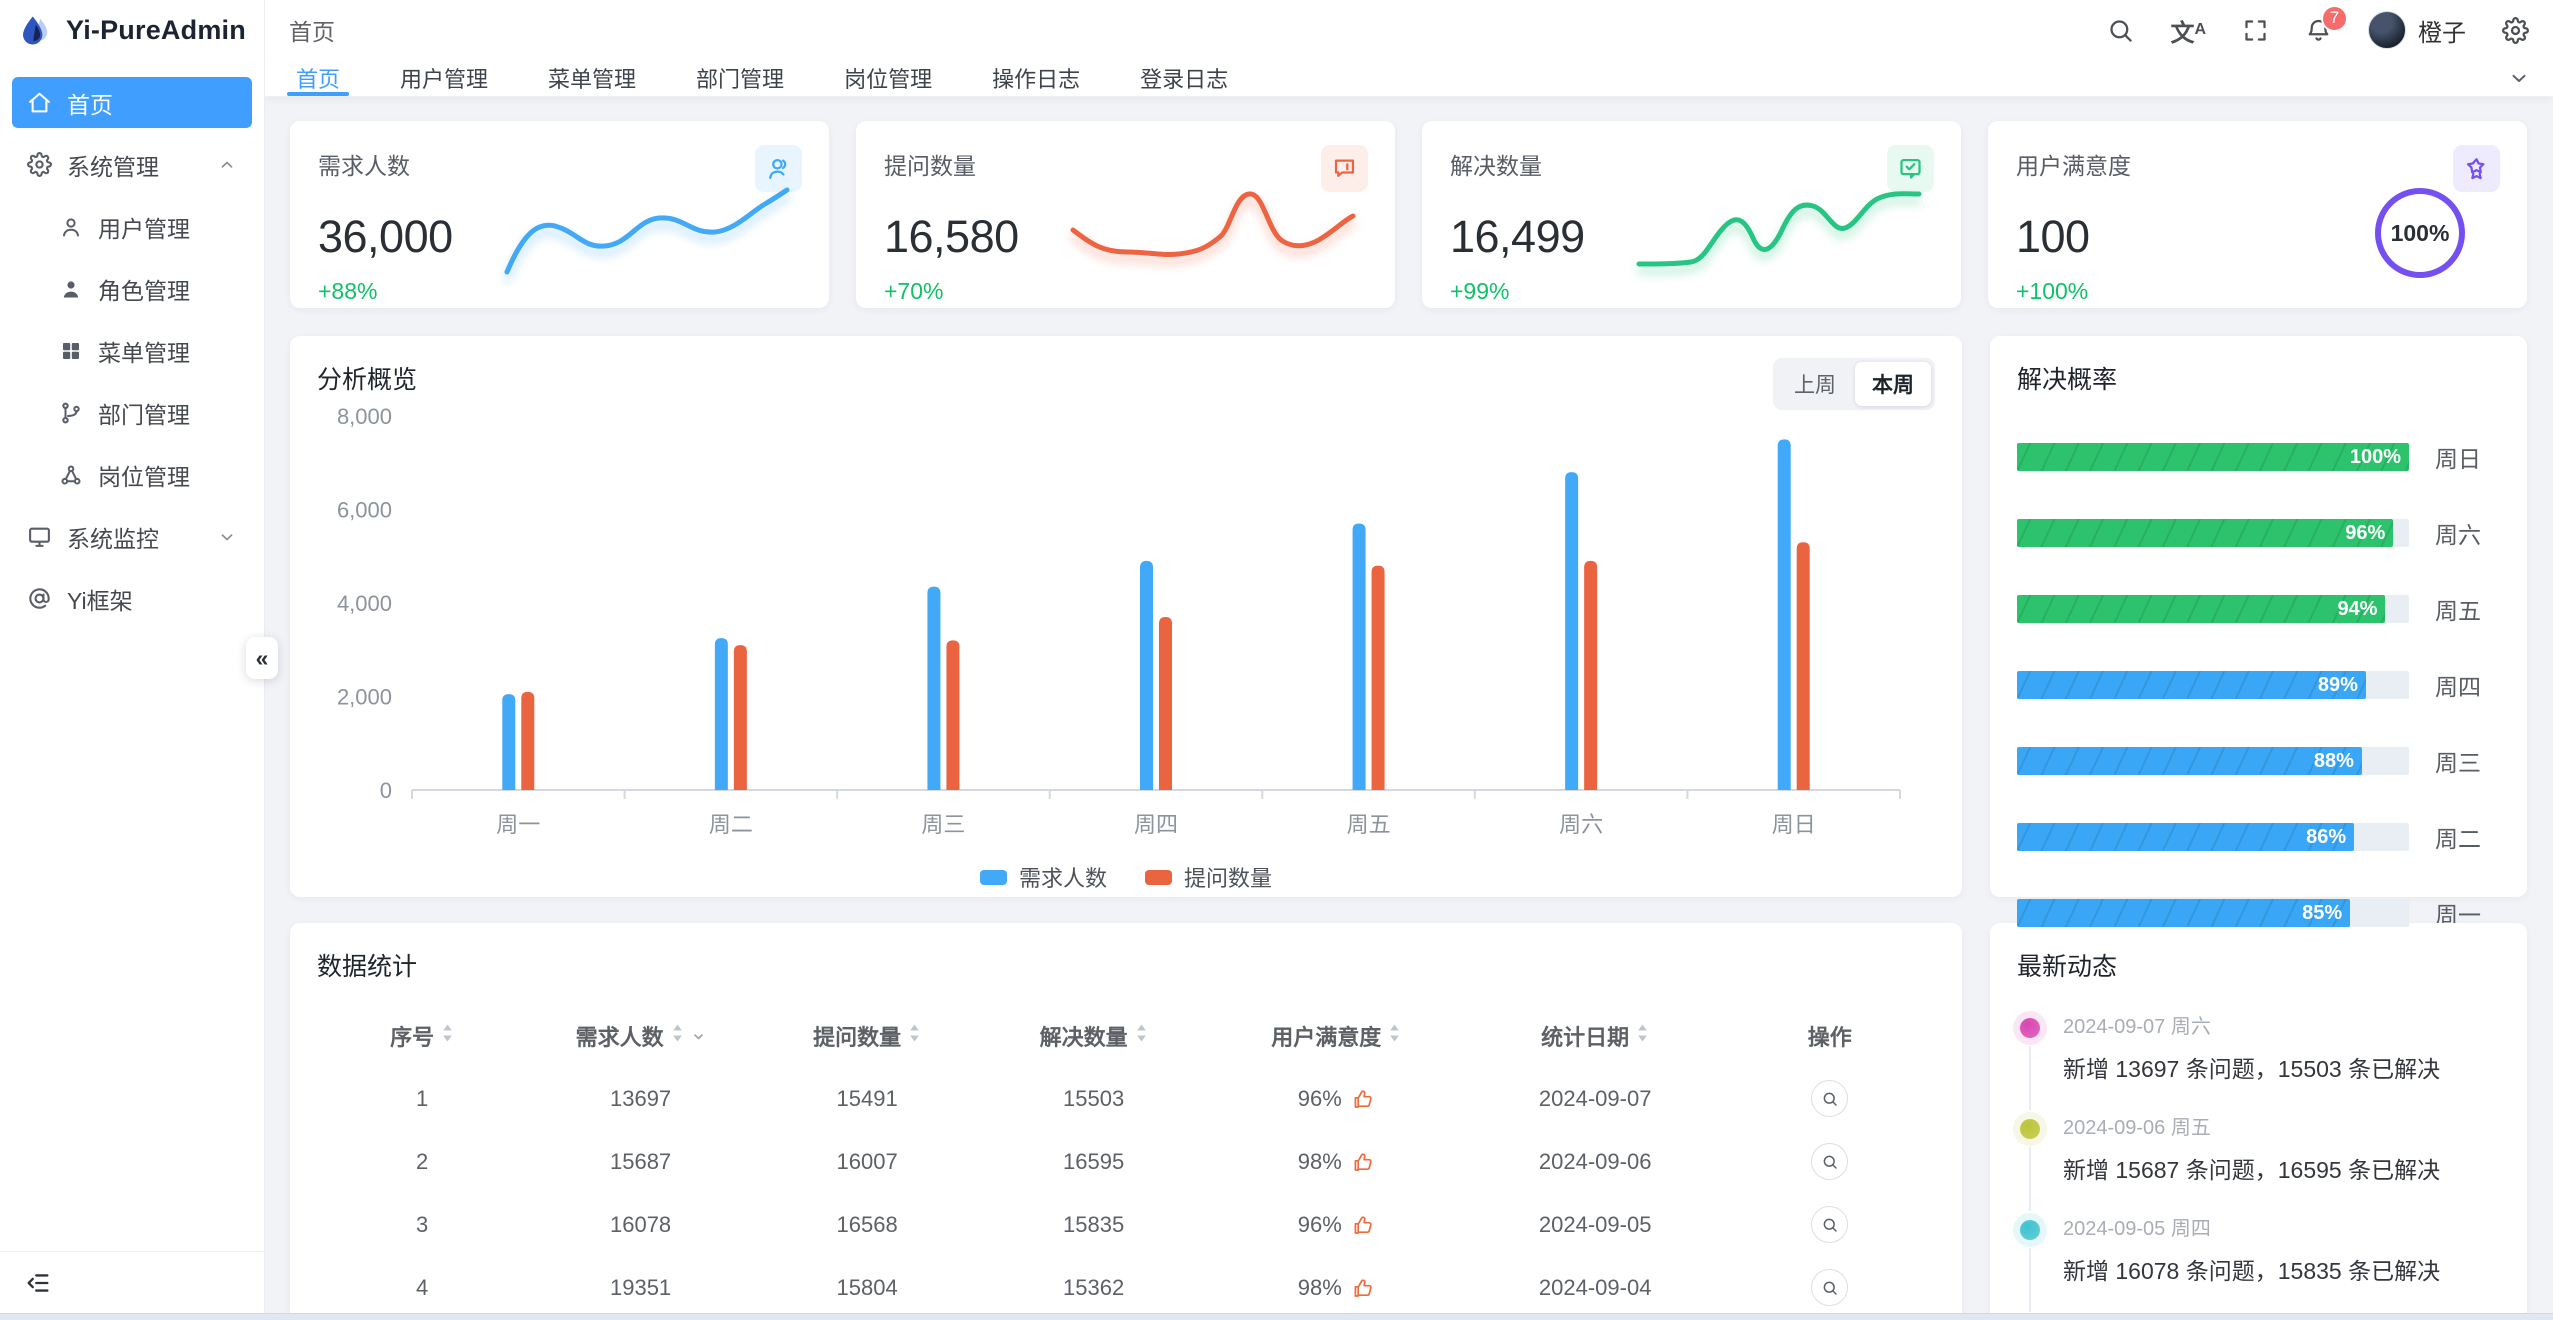  I want to click on solve-day-label: 周六, so click(2458, 535).